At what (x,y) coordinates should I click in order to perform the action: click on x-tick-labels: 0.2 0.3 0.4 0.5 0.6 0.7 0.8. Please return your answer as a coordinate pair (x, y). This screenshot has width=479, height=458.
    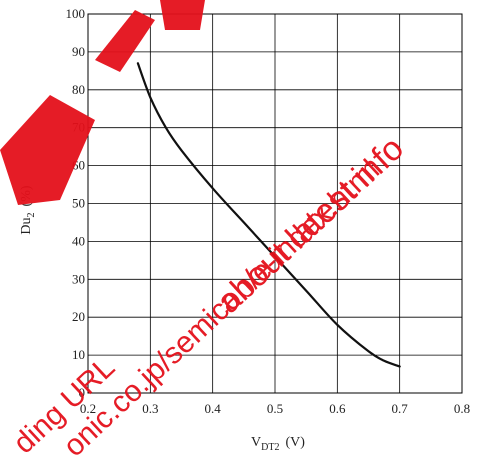
    Looking at the image, I should click on (275, 408).